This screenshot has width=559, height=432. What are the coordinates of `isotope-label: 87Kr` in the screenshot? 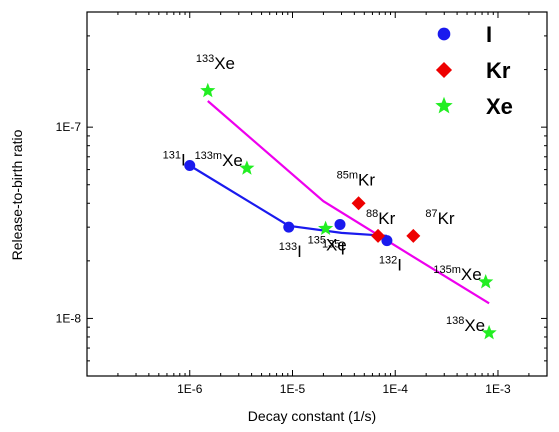 It's located at (440, 218).